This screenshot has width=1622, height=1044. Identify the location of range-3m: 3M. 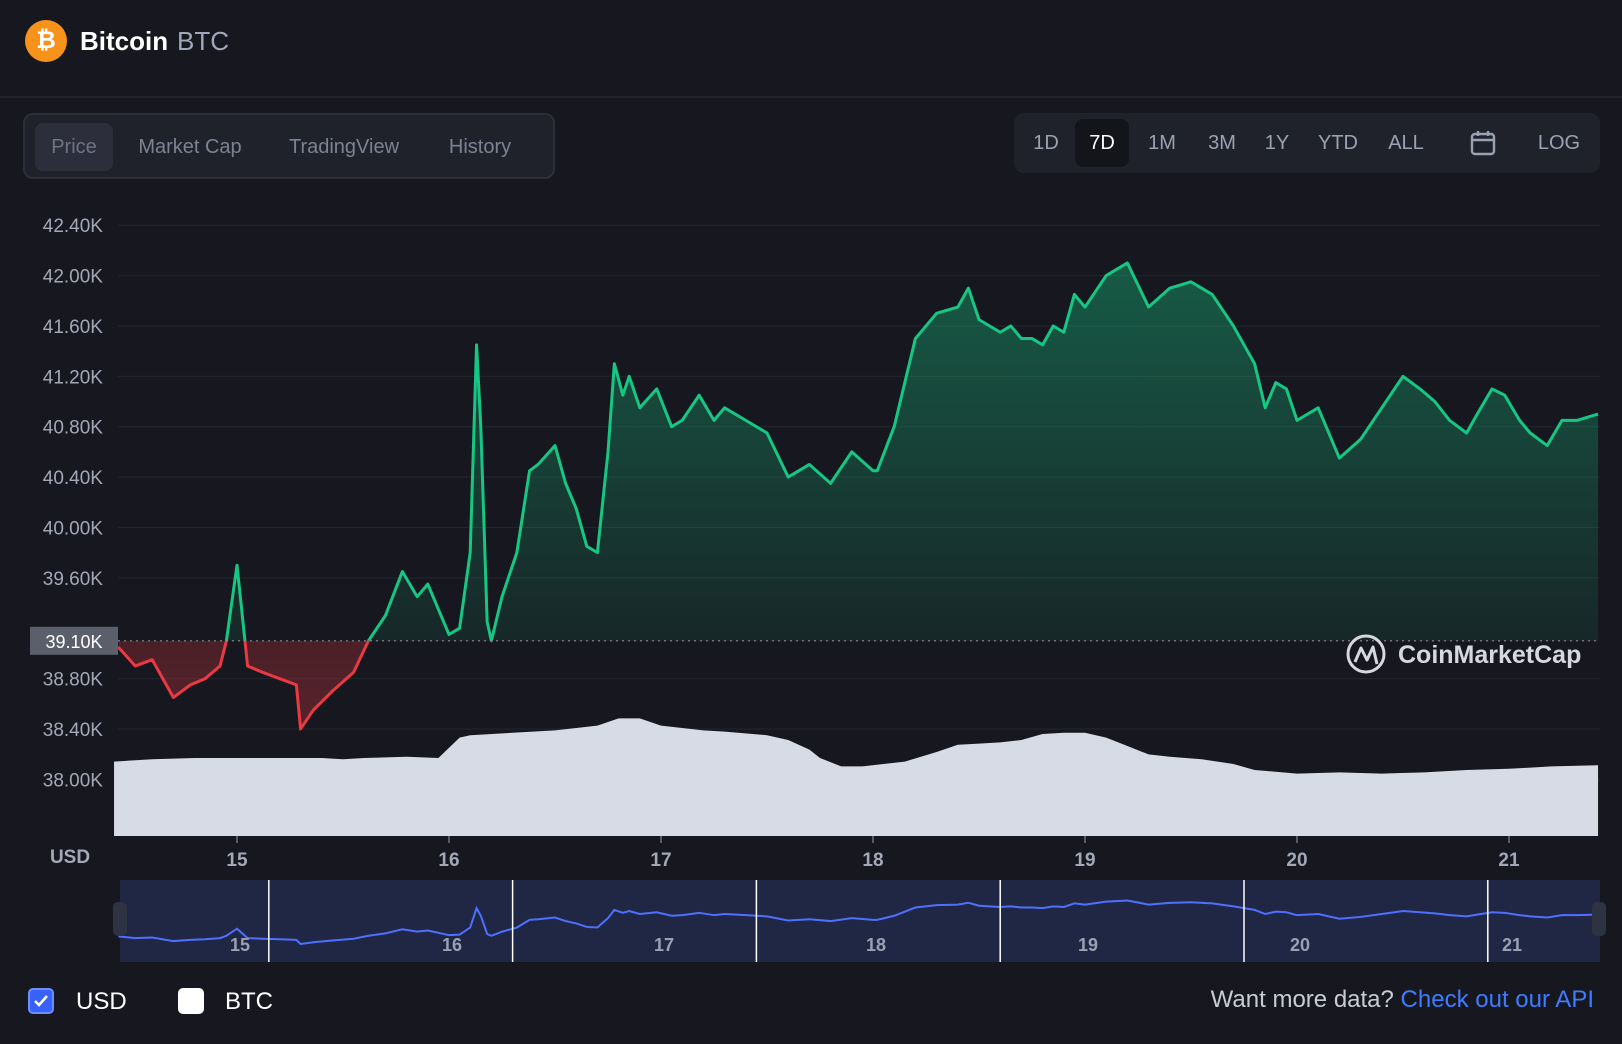
(1222, 143).